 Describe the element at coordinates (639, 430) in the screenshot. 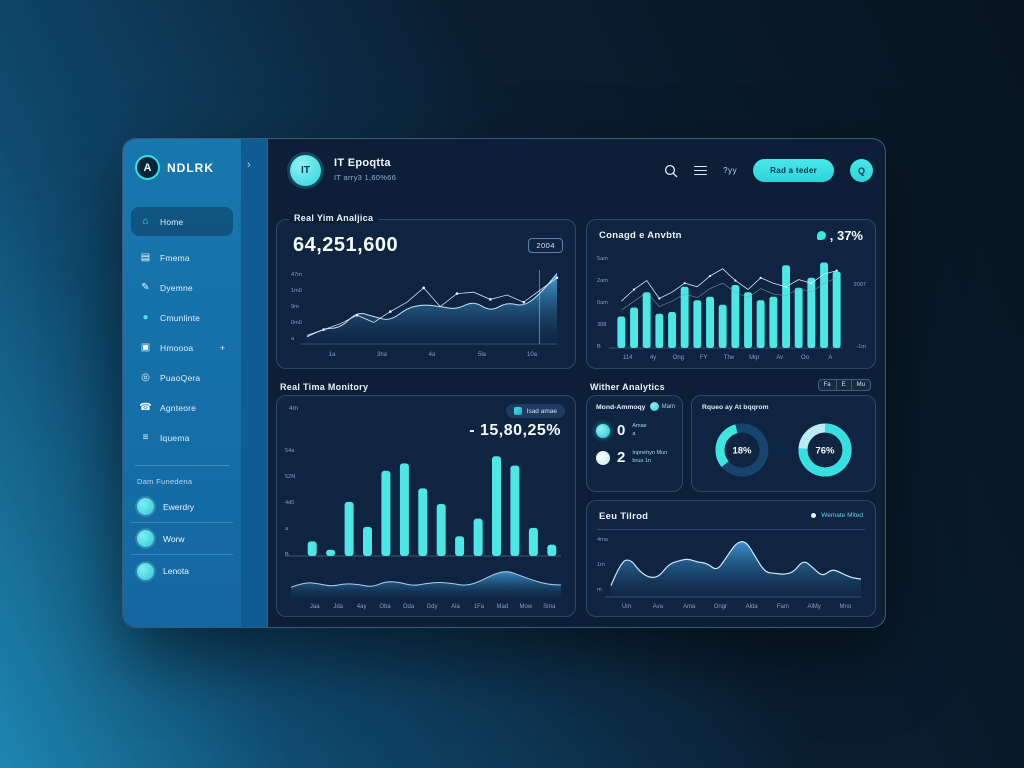

I see `stat-labels: Amae a` at that location.